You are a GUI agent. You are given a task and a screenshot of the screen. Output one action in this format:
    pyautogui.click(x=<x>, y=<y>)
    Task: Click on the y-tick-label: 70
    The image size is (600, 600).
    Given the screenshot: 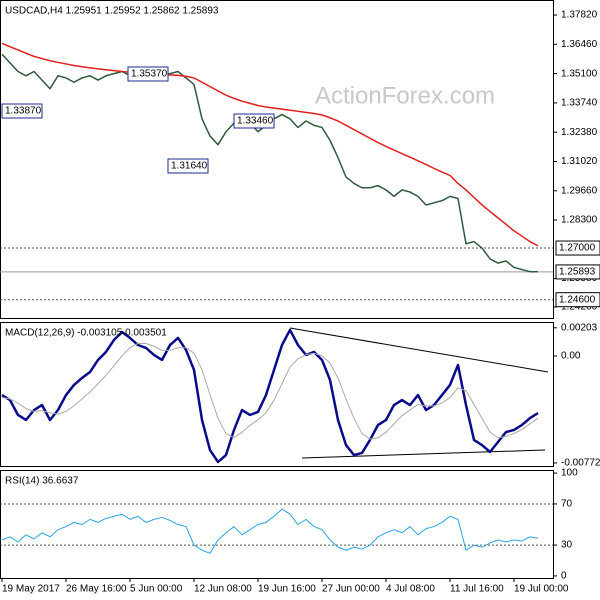 What is the action you would take?
    pyautogui.click(x=567, y=504)
    